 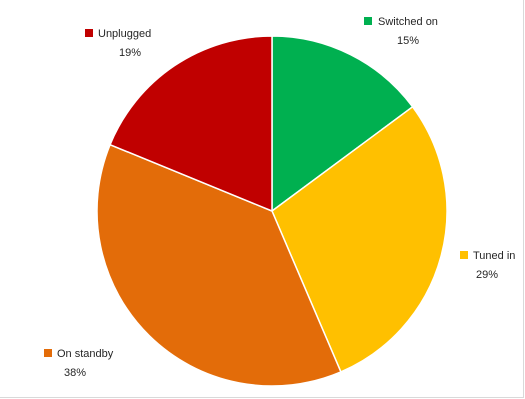 What do you see at coordinates (408, 22) in the screenshot?
I see `slice-label-switched-on: Switched on` at bounding box center [408, 22].